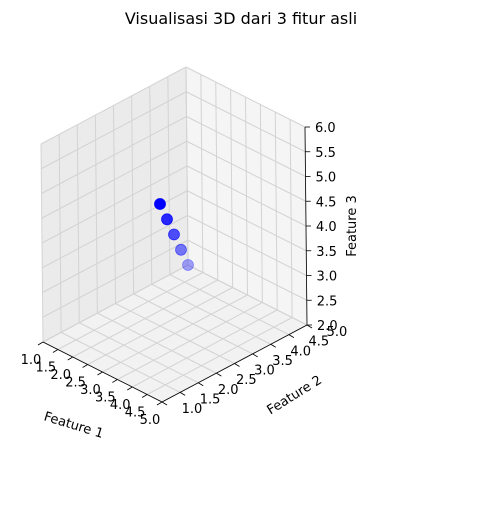 This screenshot has height=506, width=497. What do you see at coordinates (295, 395) in the screenshot?
I see `y-axis-label: Feature 2` at bounding box center [295, 395].